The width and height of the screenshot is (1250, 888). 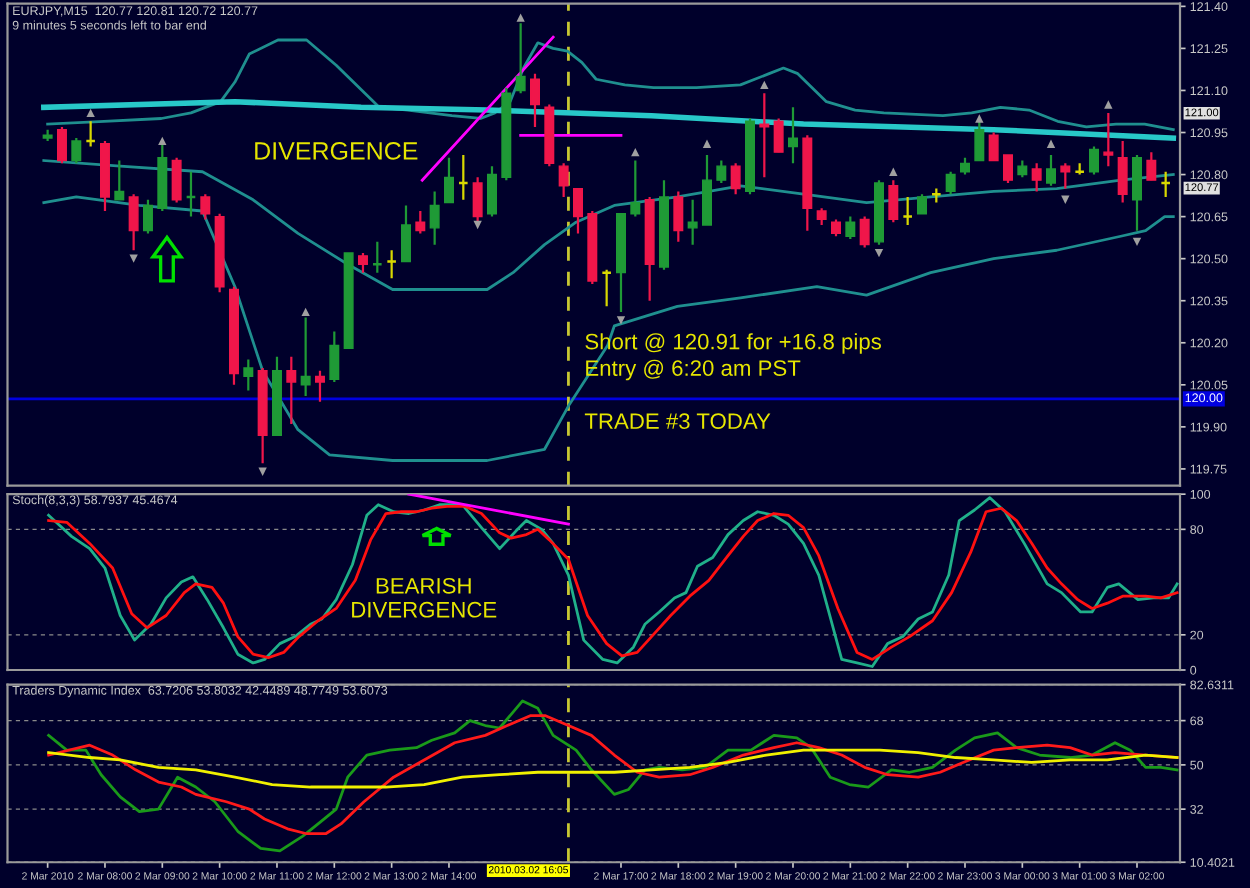 I want to click on annotation: TRADE #3 TODAY, so click(x=677, y=421).